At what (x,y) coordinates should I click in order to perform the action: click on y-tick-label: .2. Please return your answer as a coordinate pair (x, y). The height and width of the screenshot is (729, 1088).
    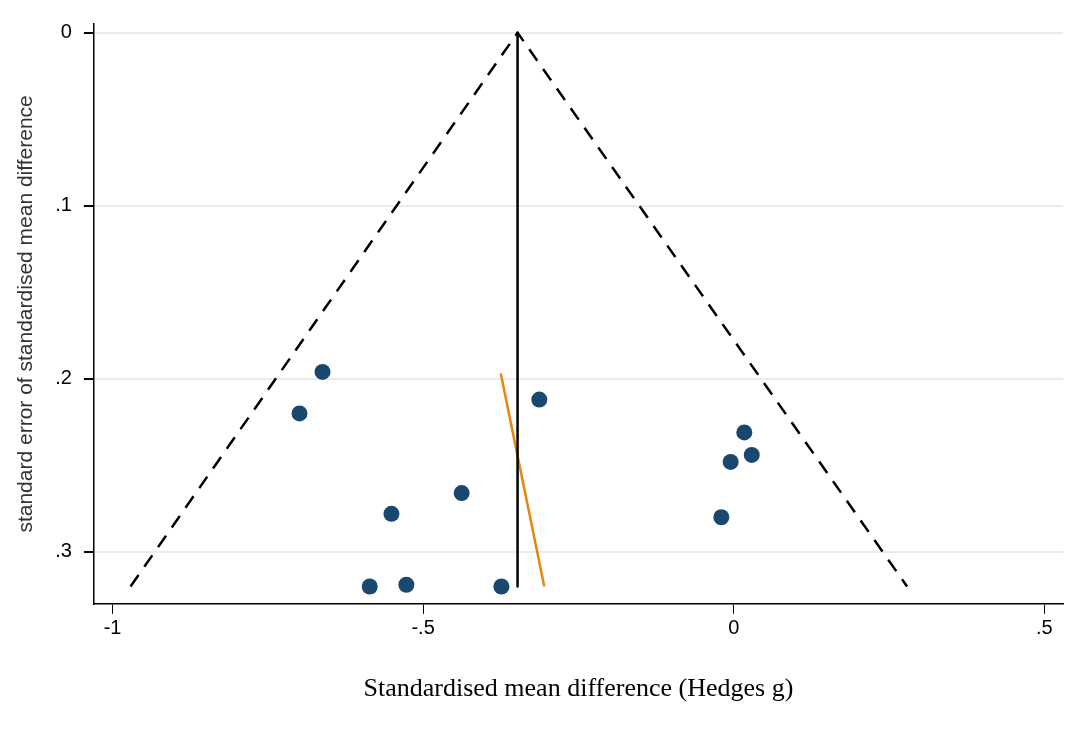
    Looking at the image, I should click on (63, 377).